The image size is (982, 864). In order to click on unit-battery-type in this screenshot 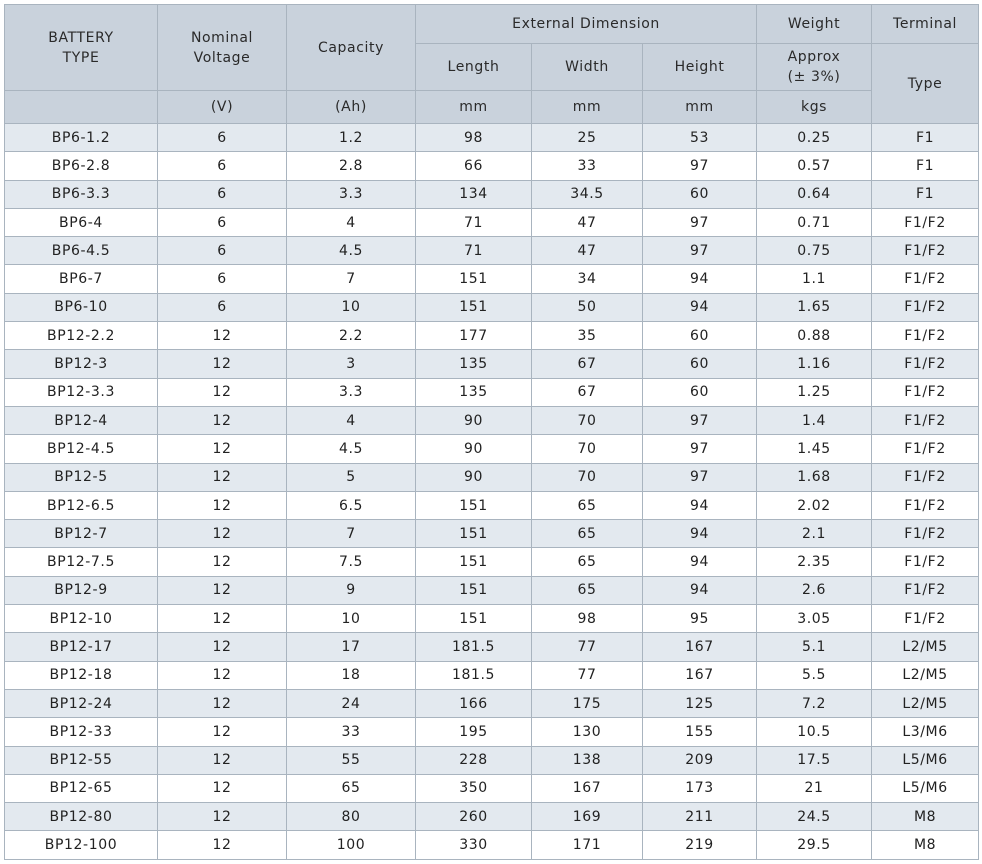, I will do `click(81, 107)`.